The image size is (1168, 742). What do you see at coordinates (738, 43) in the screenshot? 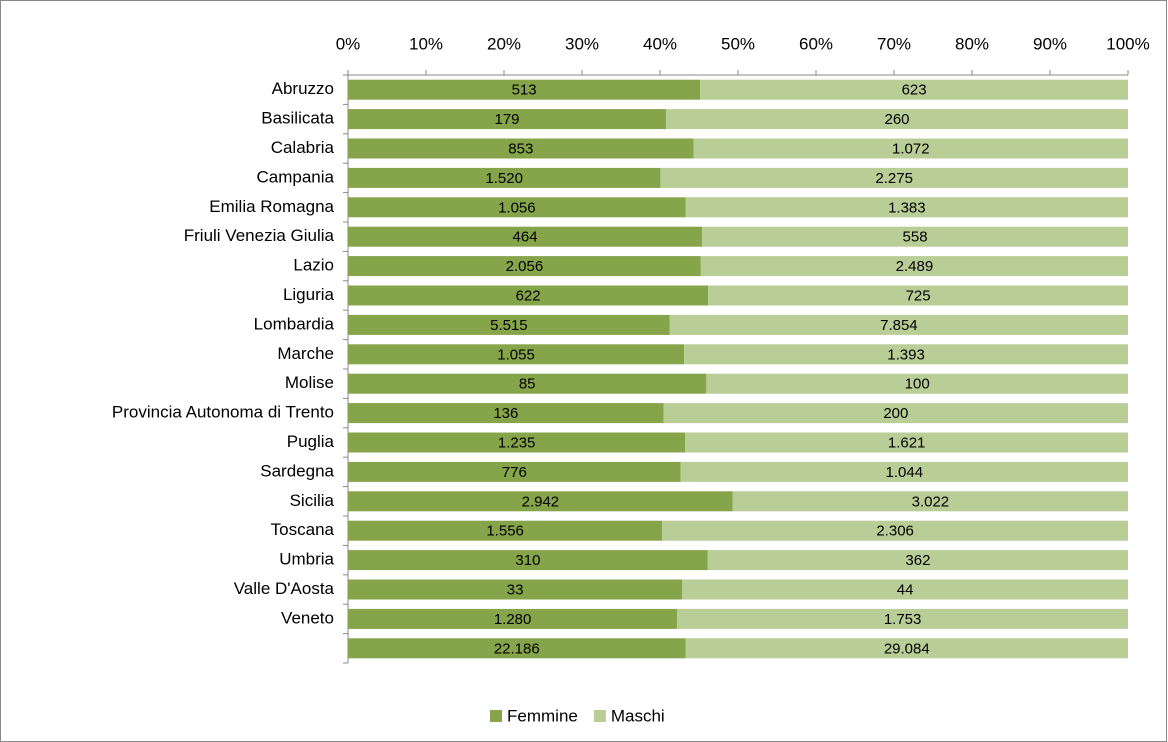
I see `x-tick-label: 50%` at bounding box center [738, 43].